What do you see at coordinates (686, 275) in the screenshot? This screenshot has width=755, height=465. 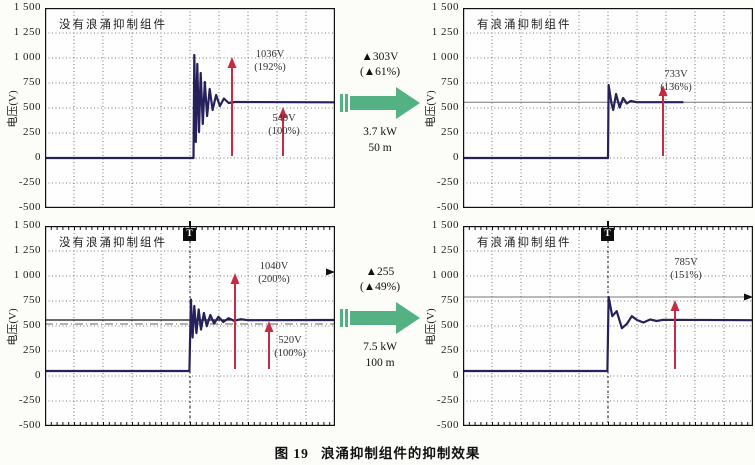 I see `annotation-percent: (151%)` at bounding box center [686, 275].